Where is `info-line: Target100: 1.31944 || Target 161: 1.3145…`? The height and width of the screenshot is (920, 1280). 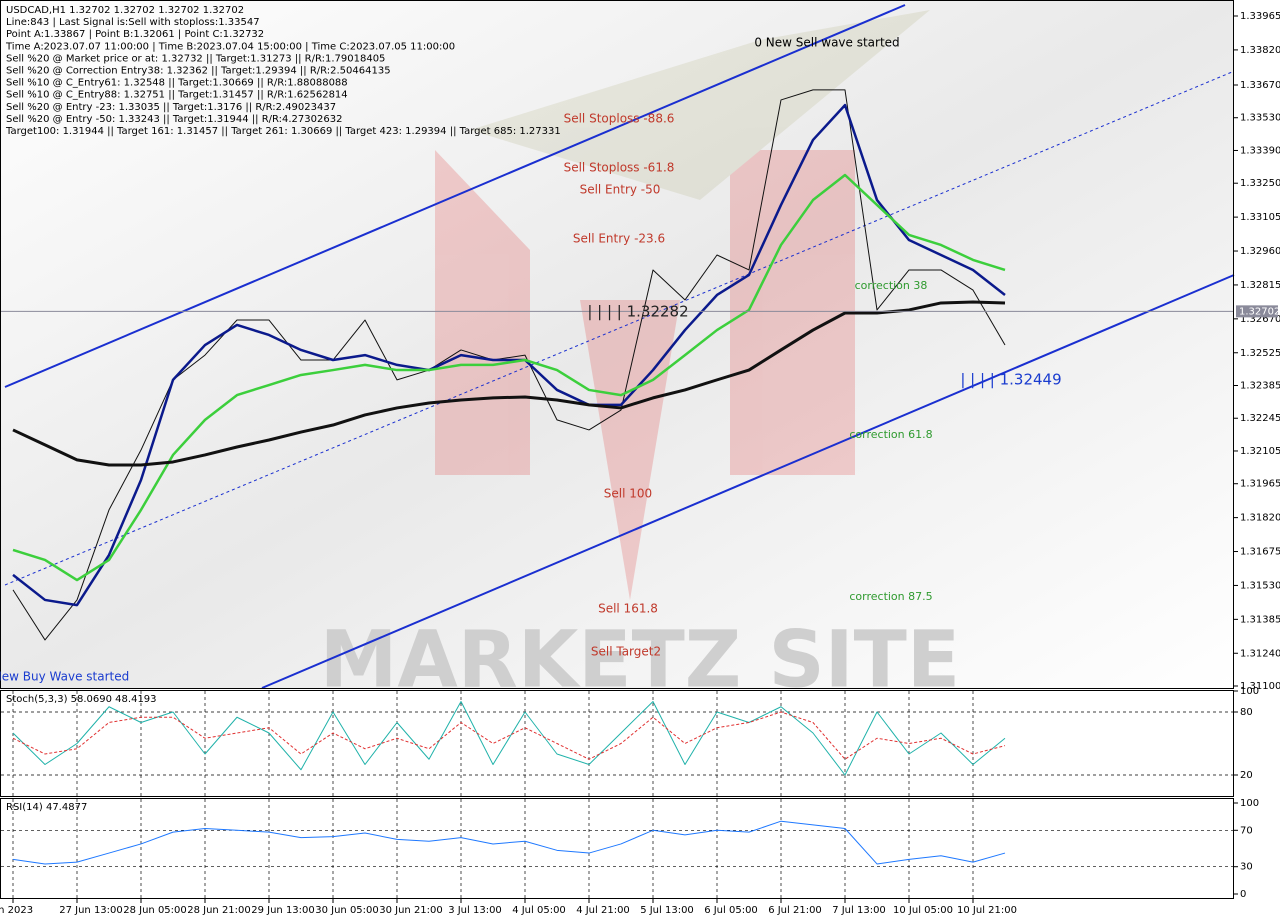
info-line: Target100: 1.31944 || Target 161: 1.3145… is located at coordinates (283, 131).